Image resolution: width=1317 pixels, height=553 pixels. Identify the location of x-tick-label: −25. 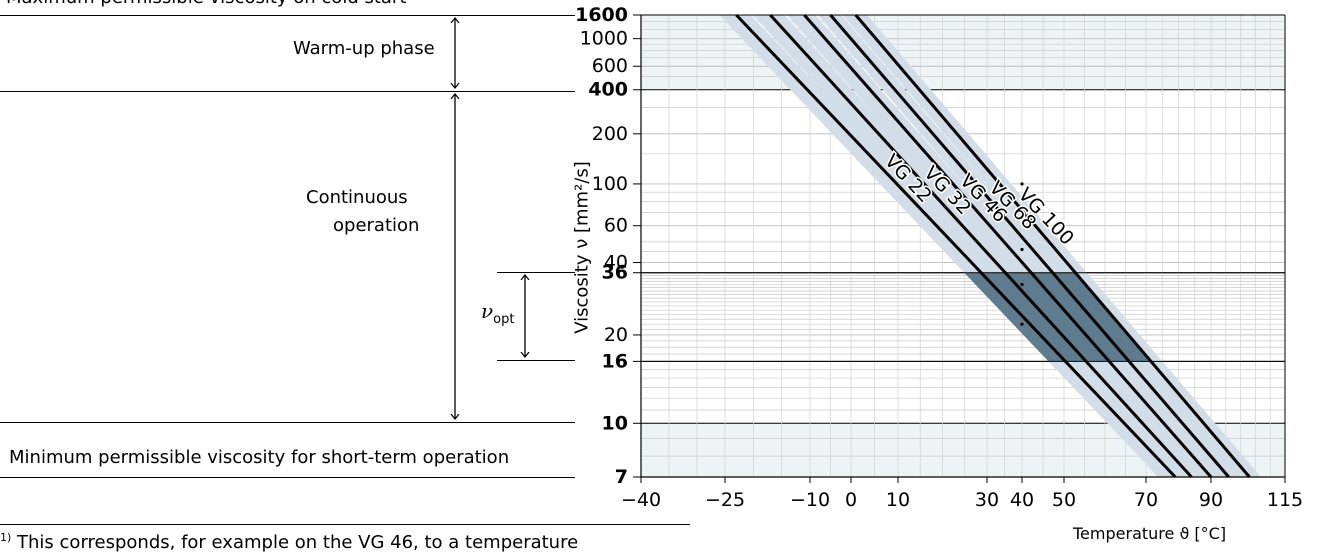
(725, 500).